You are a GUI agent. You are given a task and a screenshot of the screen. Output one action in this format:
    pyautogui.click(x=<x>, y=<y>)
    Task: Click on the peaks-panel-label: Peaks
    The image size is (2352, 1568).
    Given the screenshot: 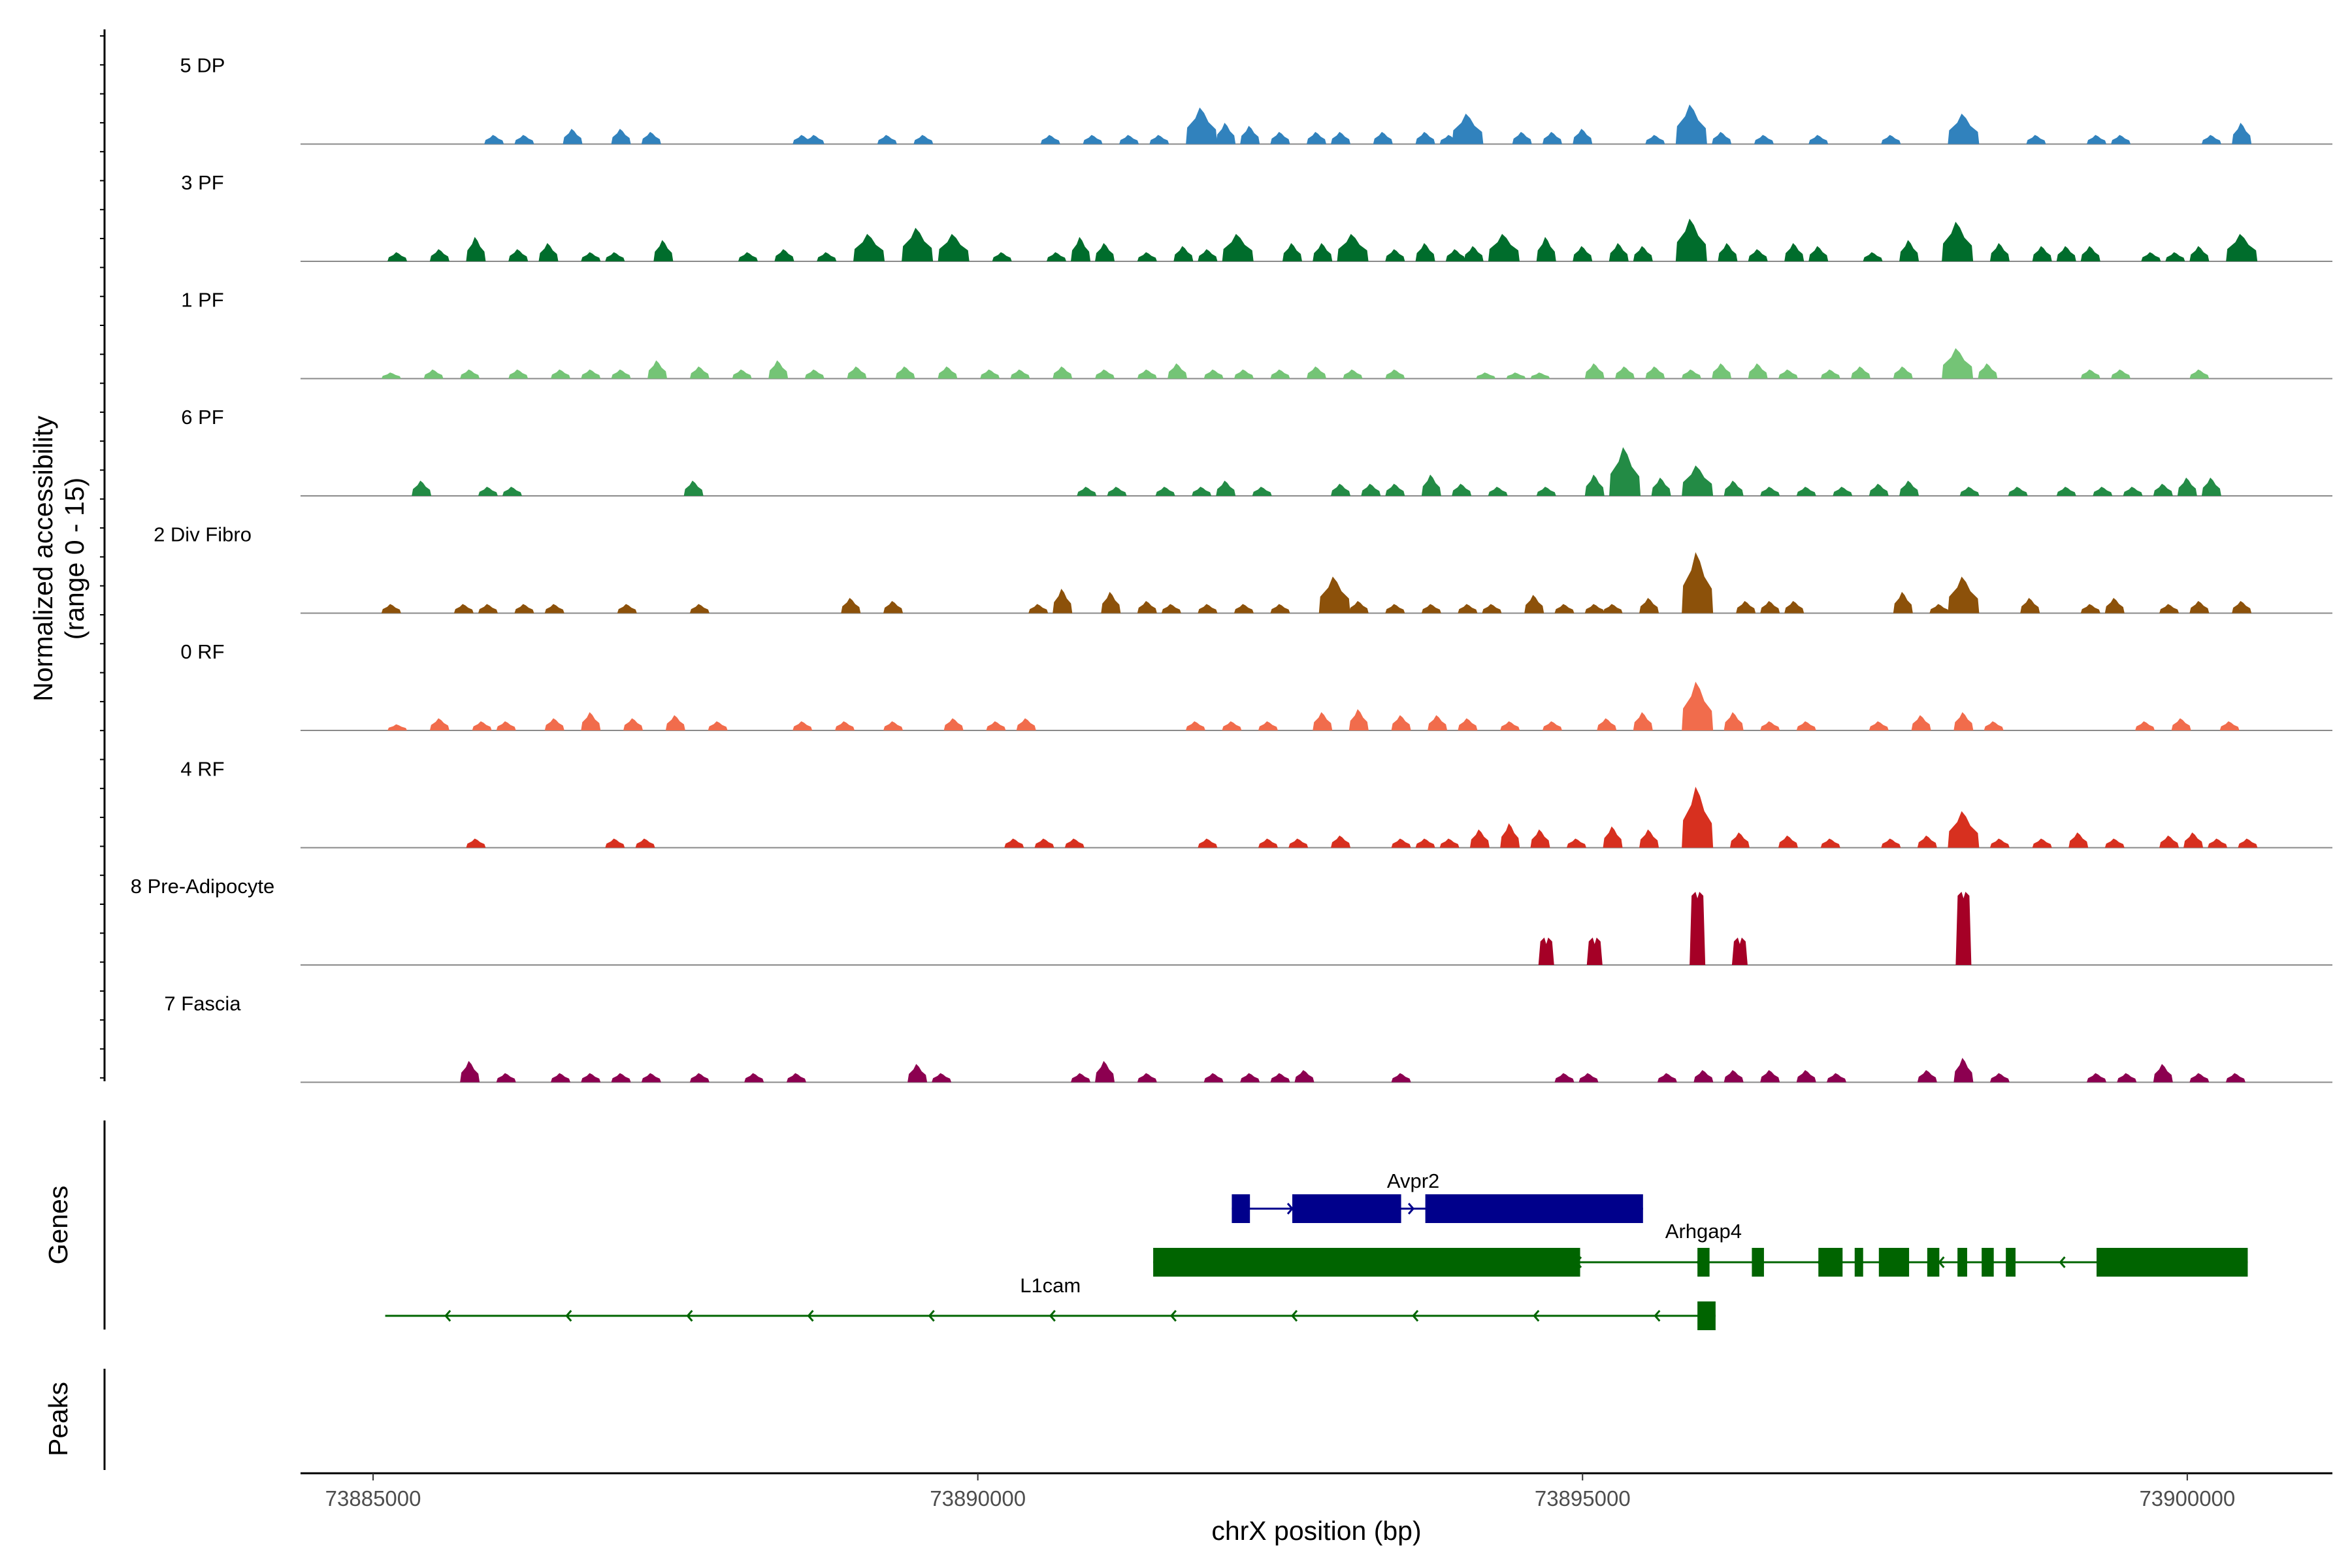 What is the action you would take?
    pyautogui.click(x=58, y=1419)
    